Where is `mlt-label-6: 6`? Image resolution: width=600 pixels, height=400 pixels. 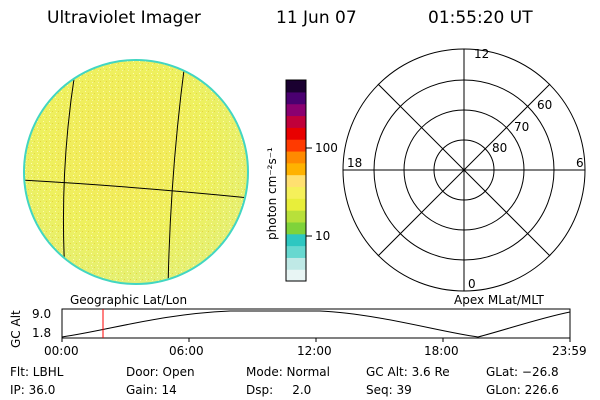 mlt-label-6: 6 is located at coordinates (580, 163).